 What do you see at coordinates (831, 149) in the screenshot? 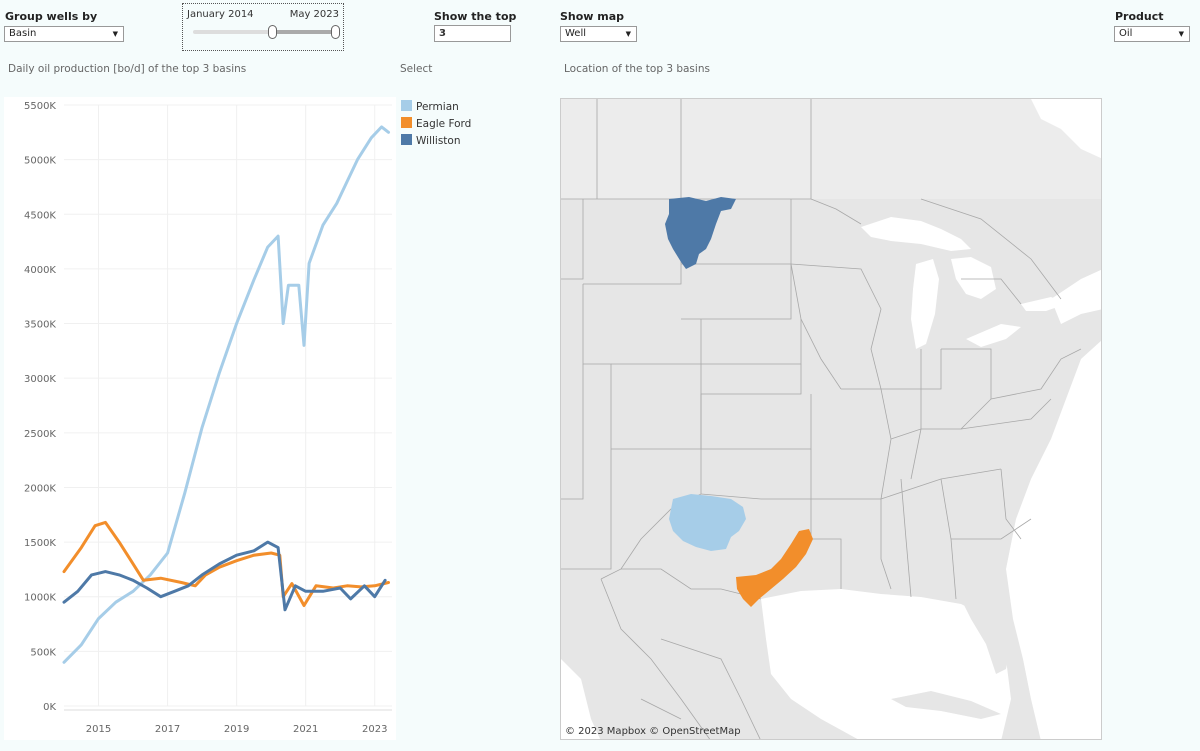
I see `canada-land` at bounding box center [831, 149].